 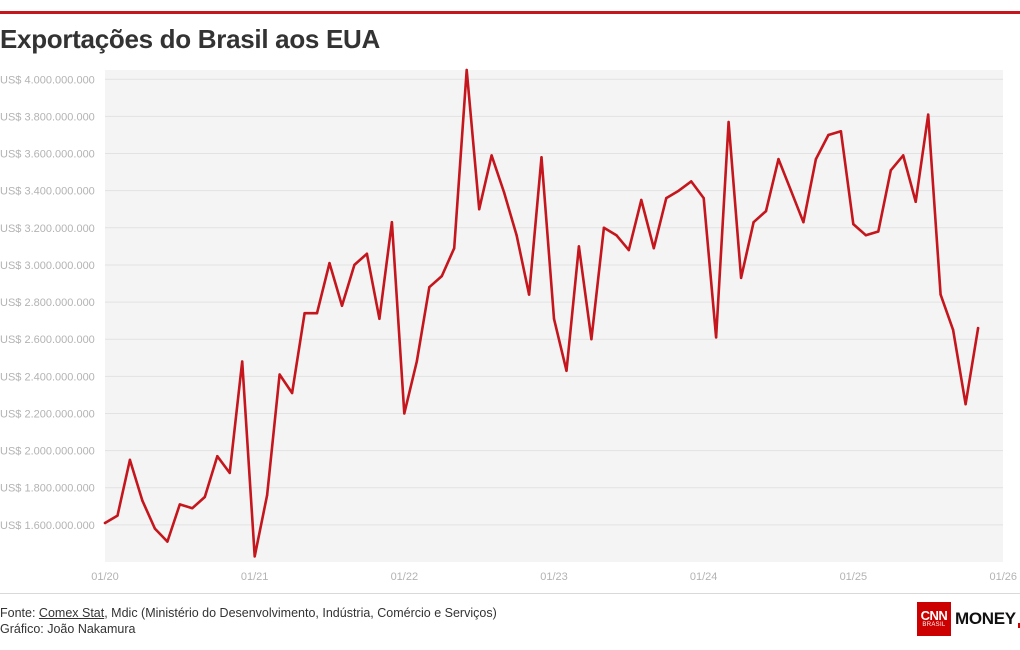 I want to click on y-tick-label: US$ 2.600.000.000, so click(x=47, y=340).